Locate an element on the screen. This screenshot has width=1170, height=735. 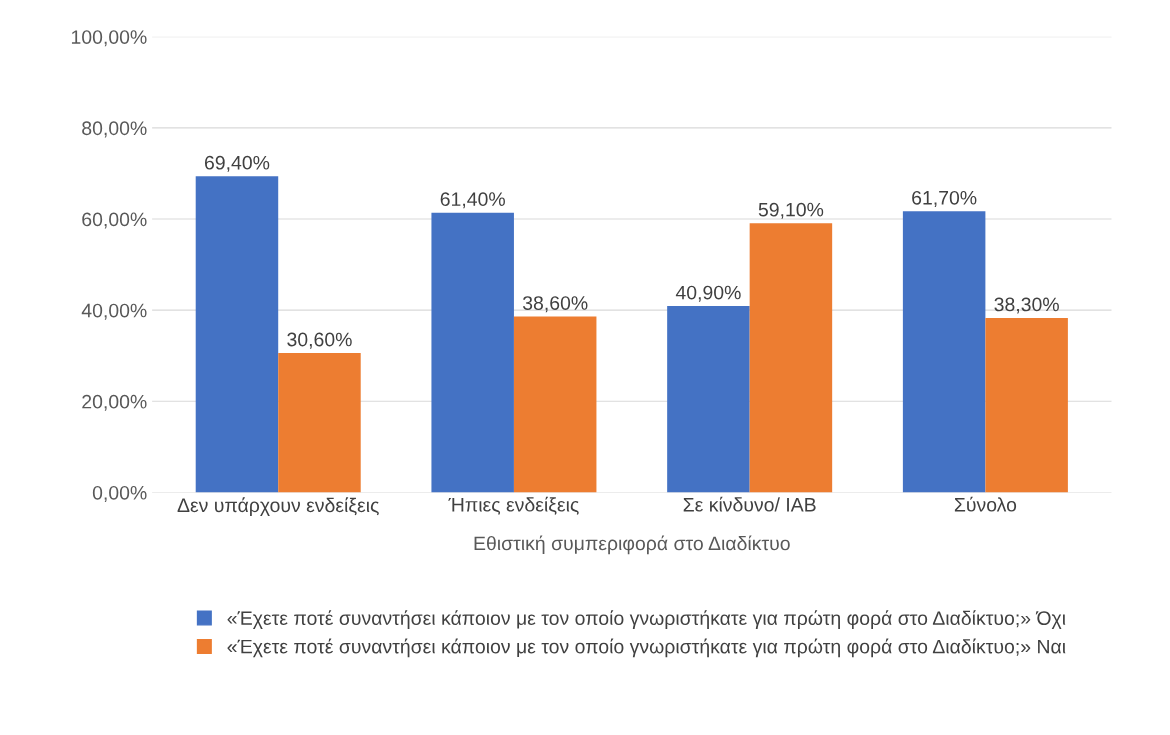
x-tick-label: Ήπιες ενδείξεις is located at coordinates (513, 505).